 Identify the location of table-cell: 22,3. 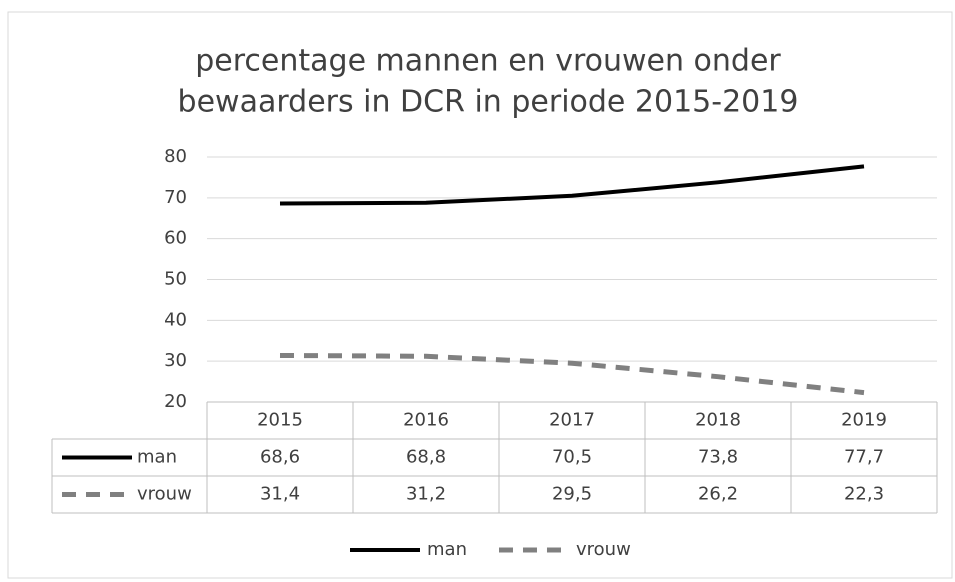
(864, 494).